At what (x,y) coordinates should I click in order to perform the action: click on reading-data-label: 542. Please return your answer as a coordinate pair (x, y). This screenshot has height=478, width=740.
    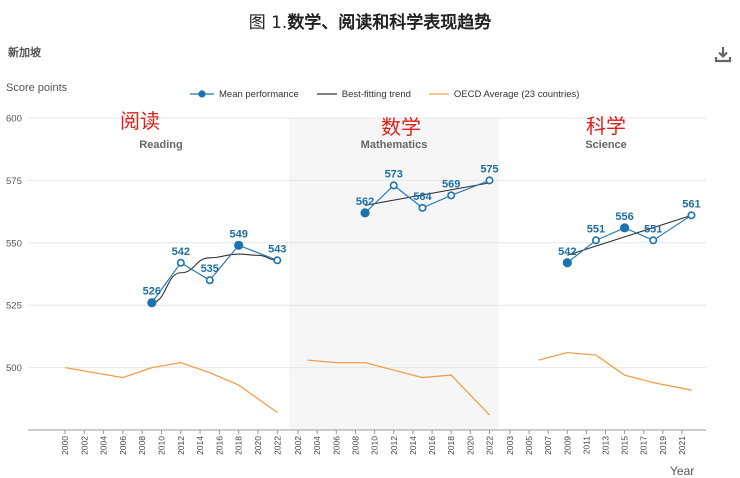
    Looking at the image, I should click on (181, 252).